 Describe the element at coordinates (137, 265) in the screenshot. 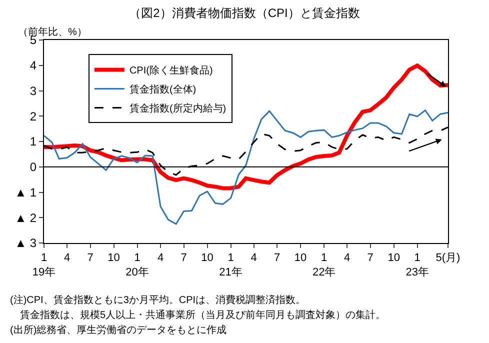

I see `x-tick-label: 1 20年` at that location.